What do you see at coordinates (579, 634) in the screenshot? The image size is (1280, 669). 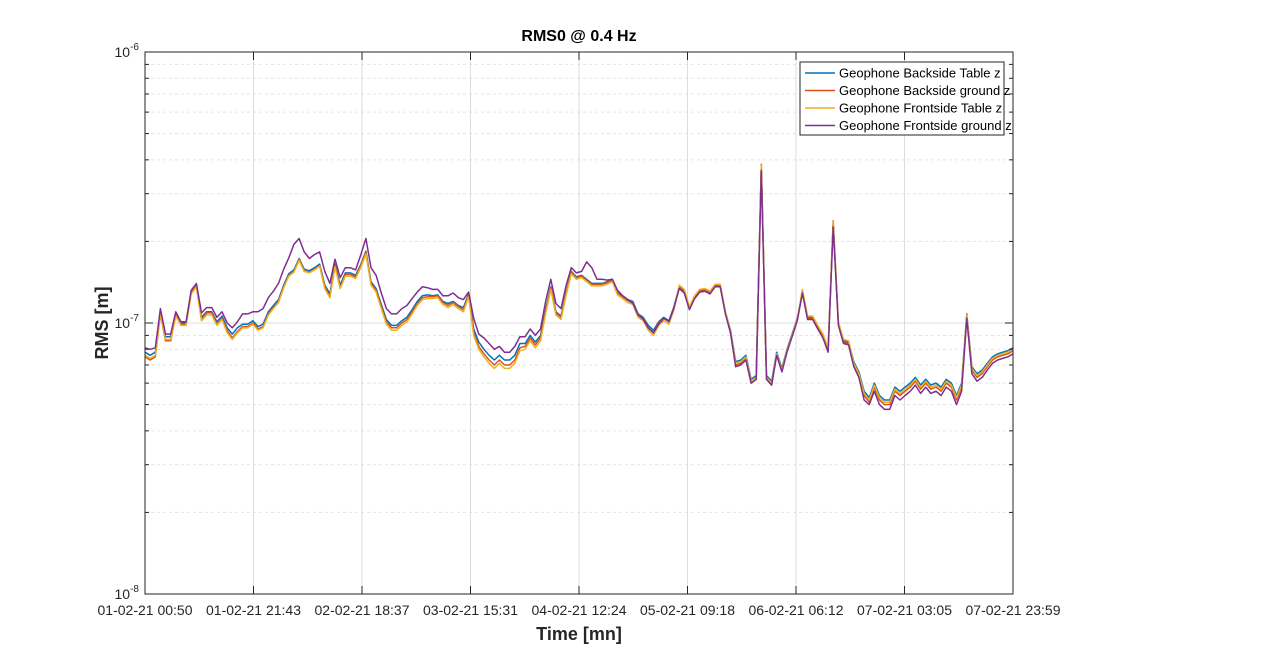 I see `x-axis-label: Time [mn]` at bounding box center [579, 634].